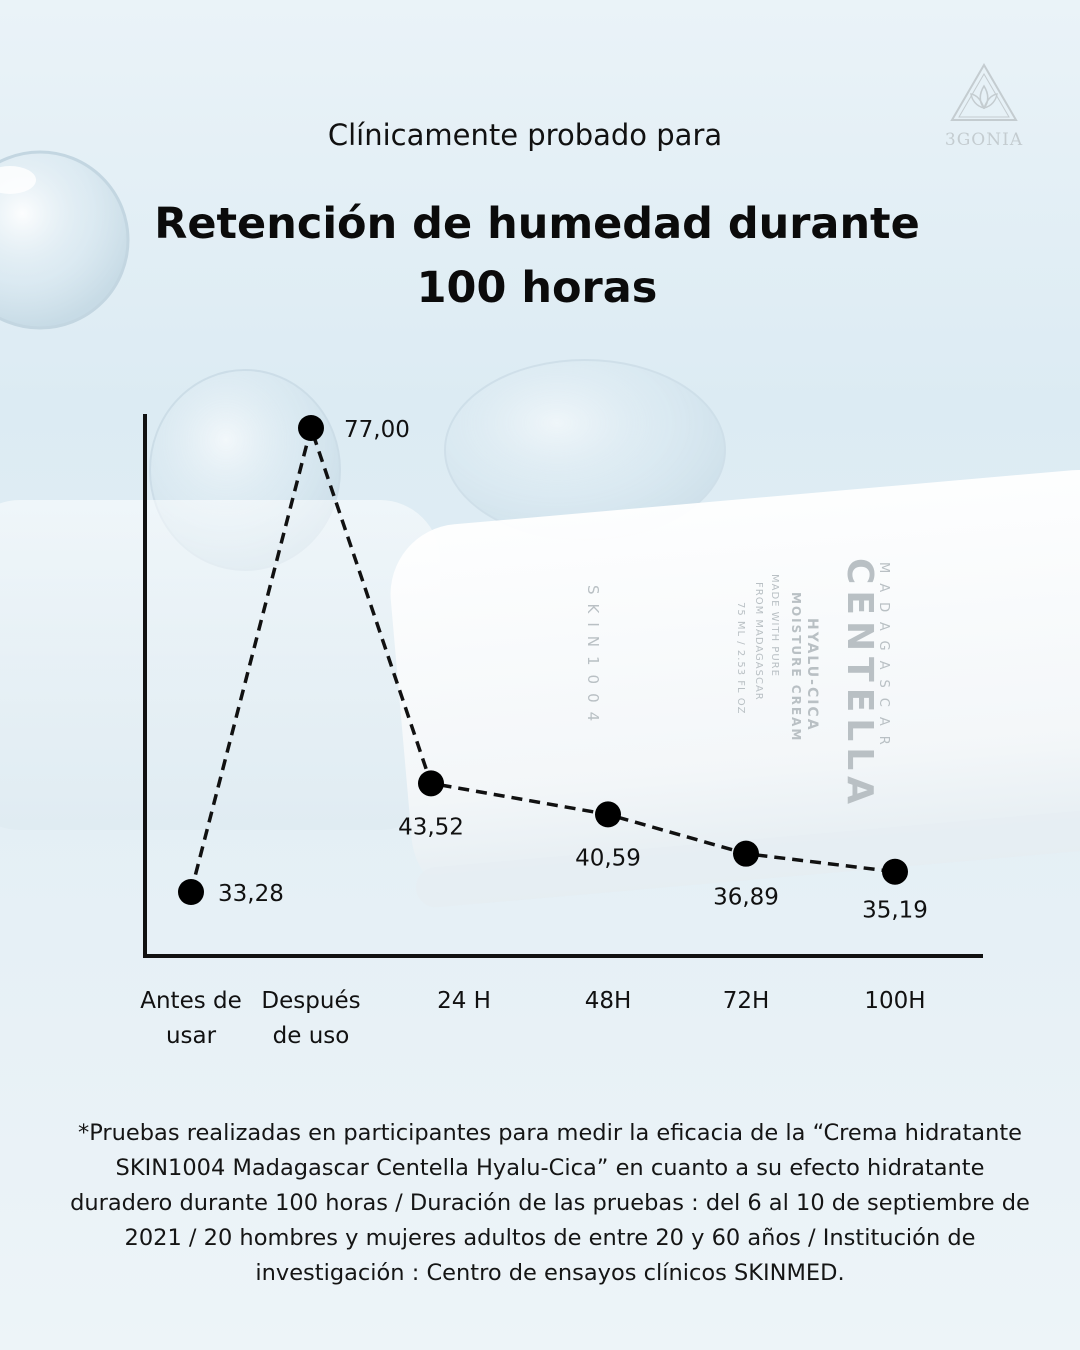  I want to click on svg-text: SKIN1004, so click(593, 657).